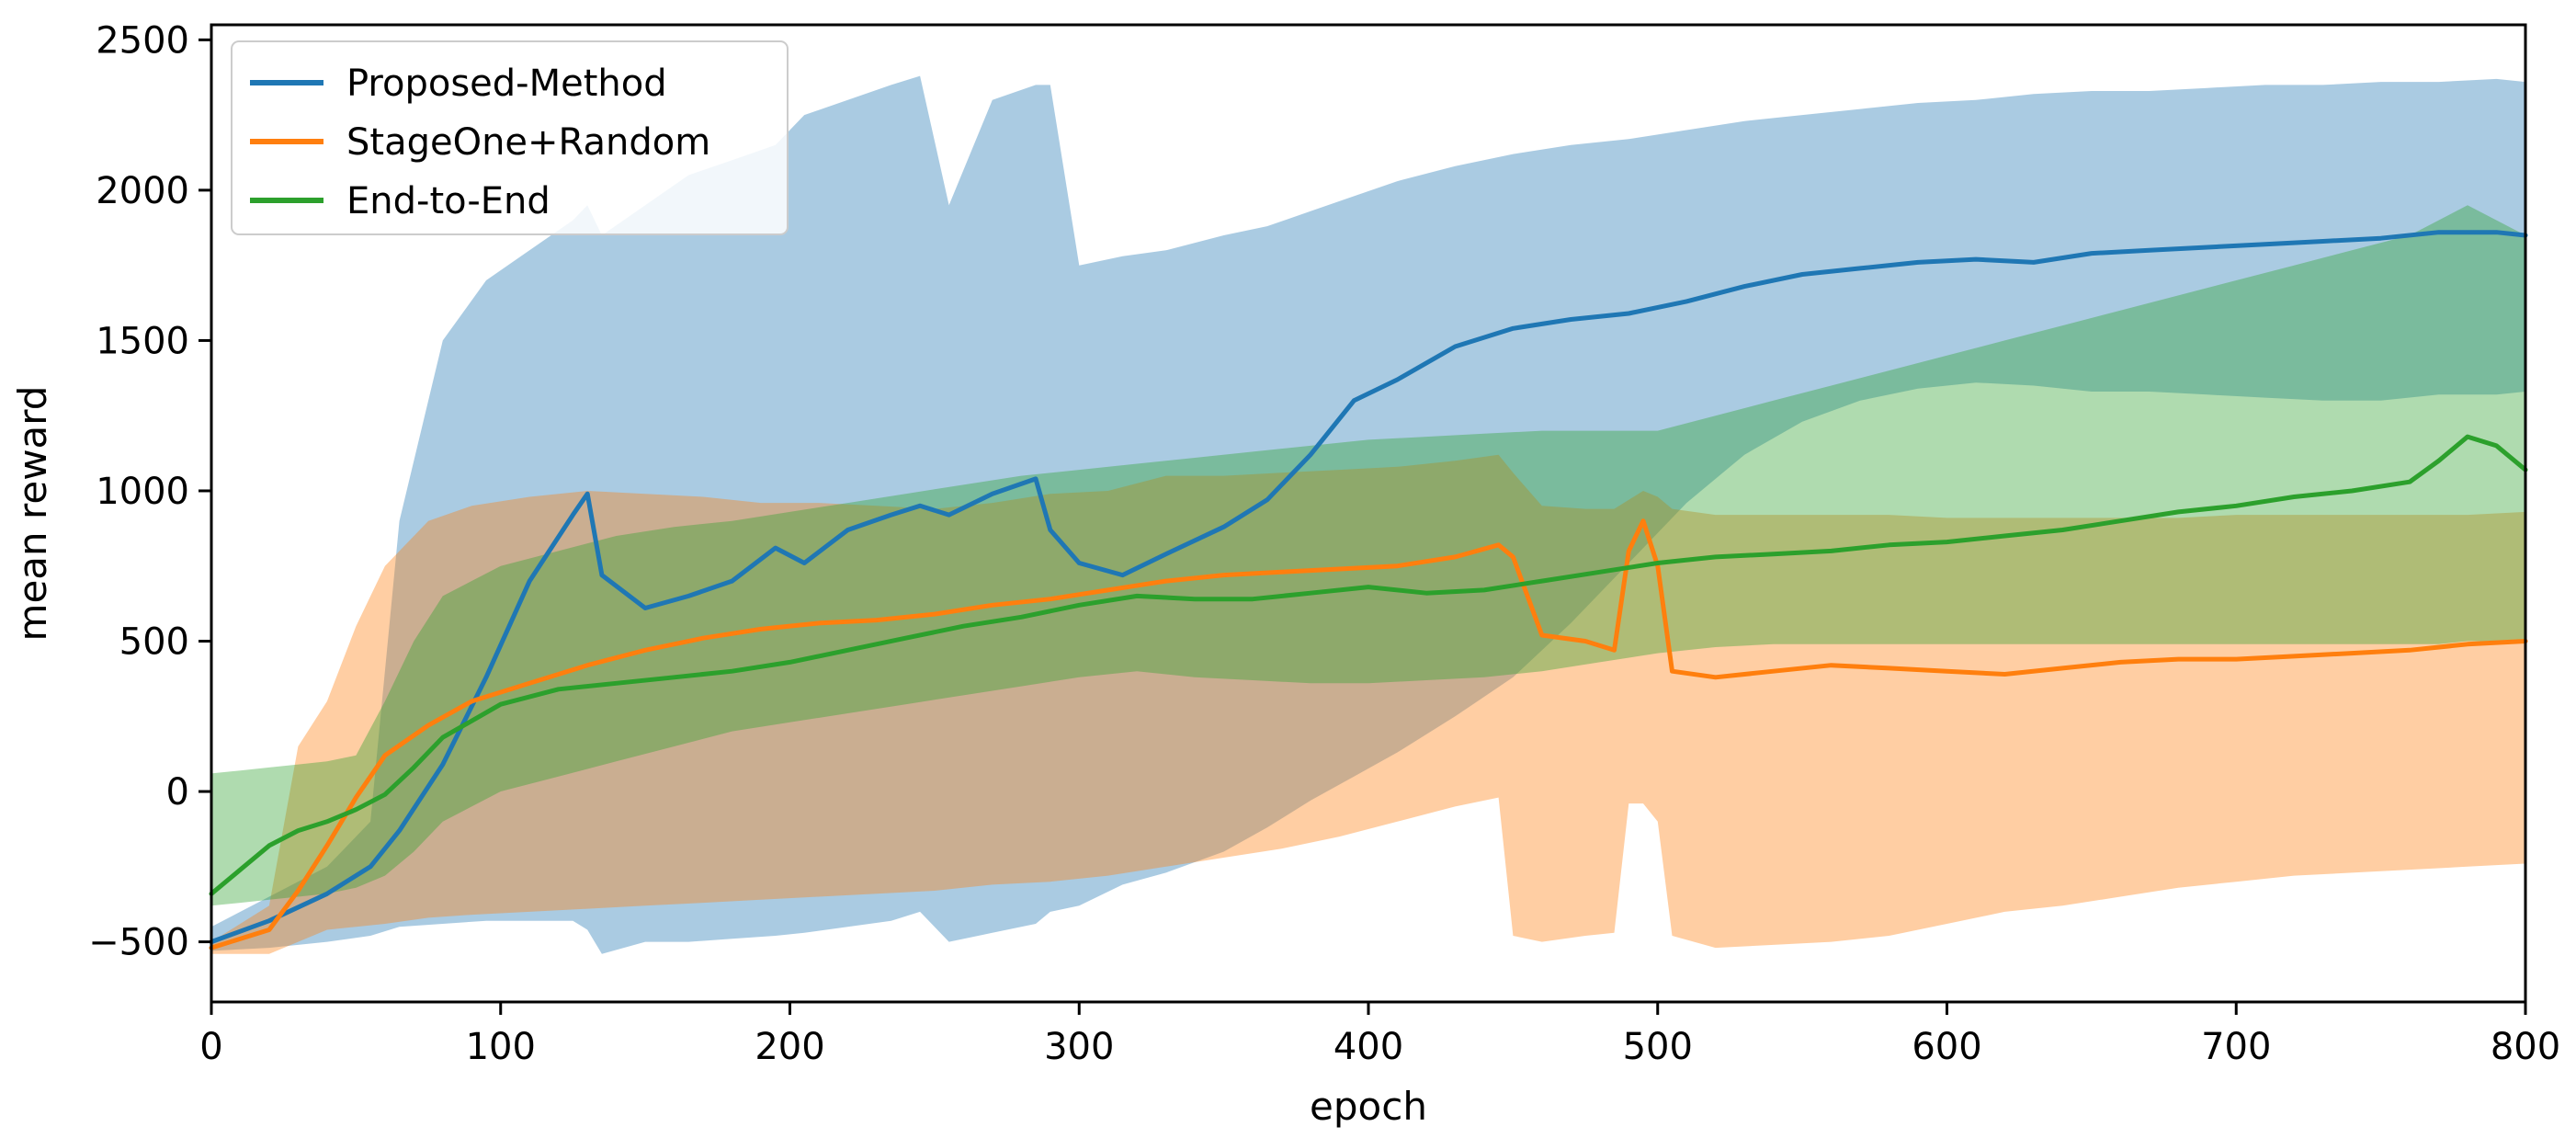  I want to click on legend: Proposed-Method StageOne+Random End-to-End, so click(510, 137).